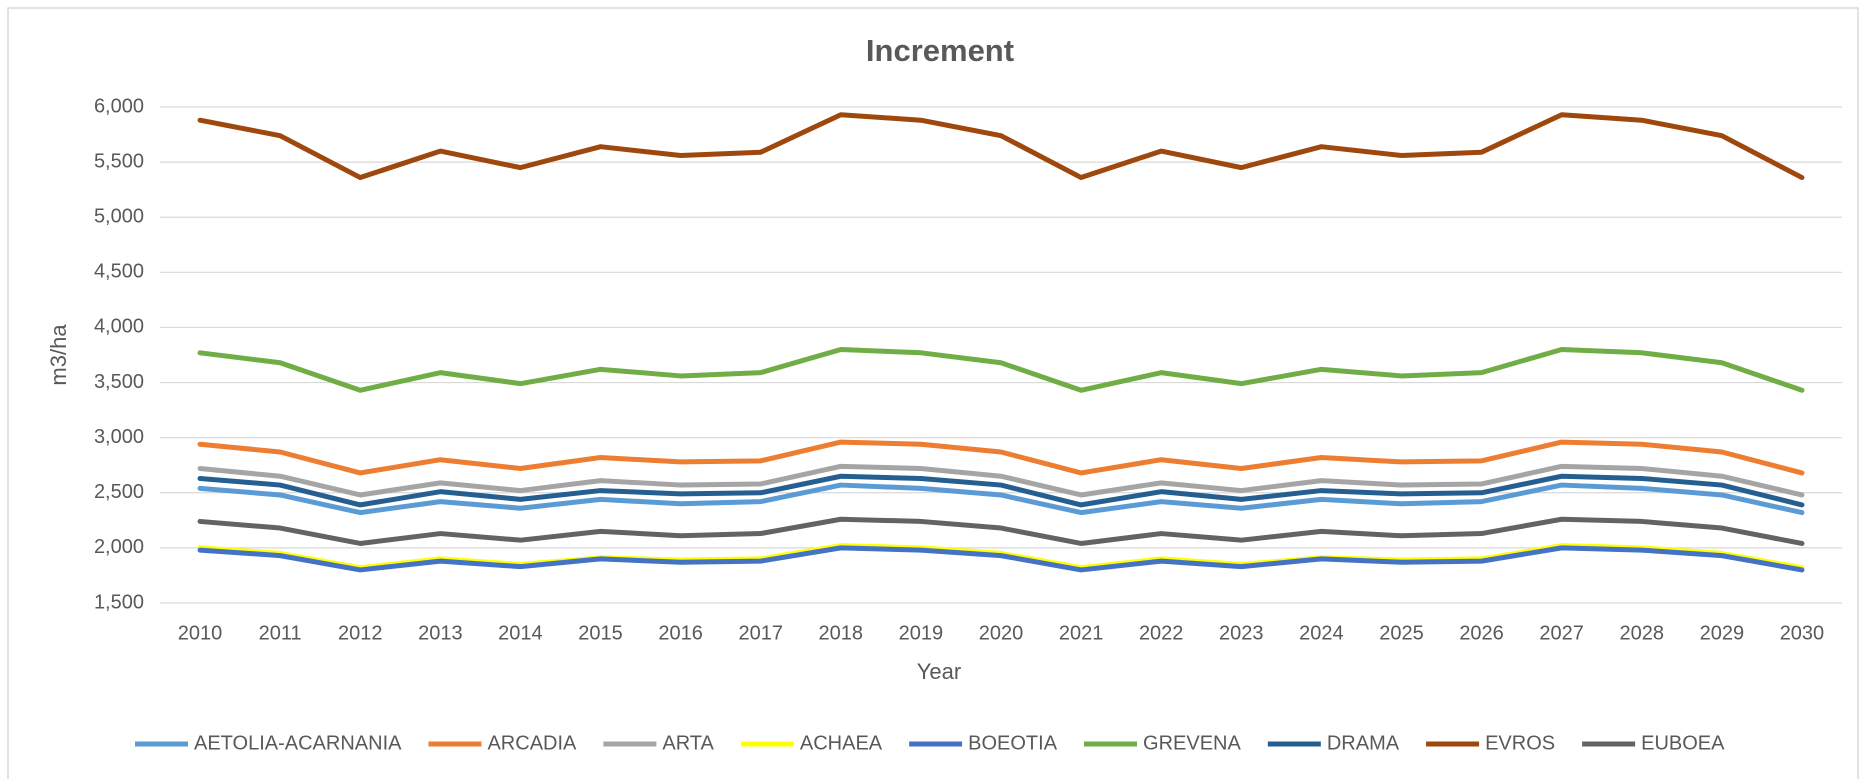  Describe the element at coordinates (1683, 743) in the screenshot. I see `legend-label: EUBOEA` at that location.